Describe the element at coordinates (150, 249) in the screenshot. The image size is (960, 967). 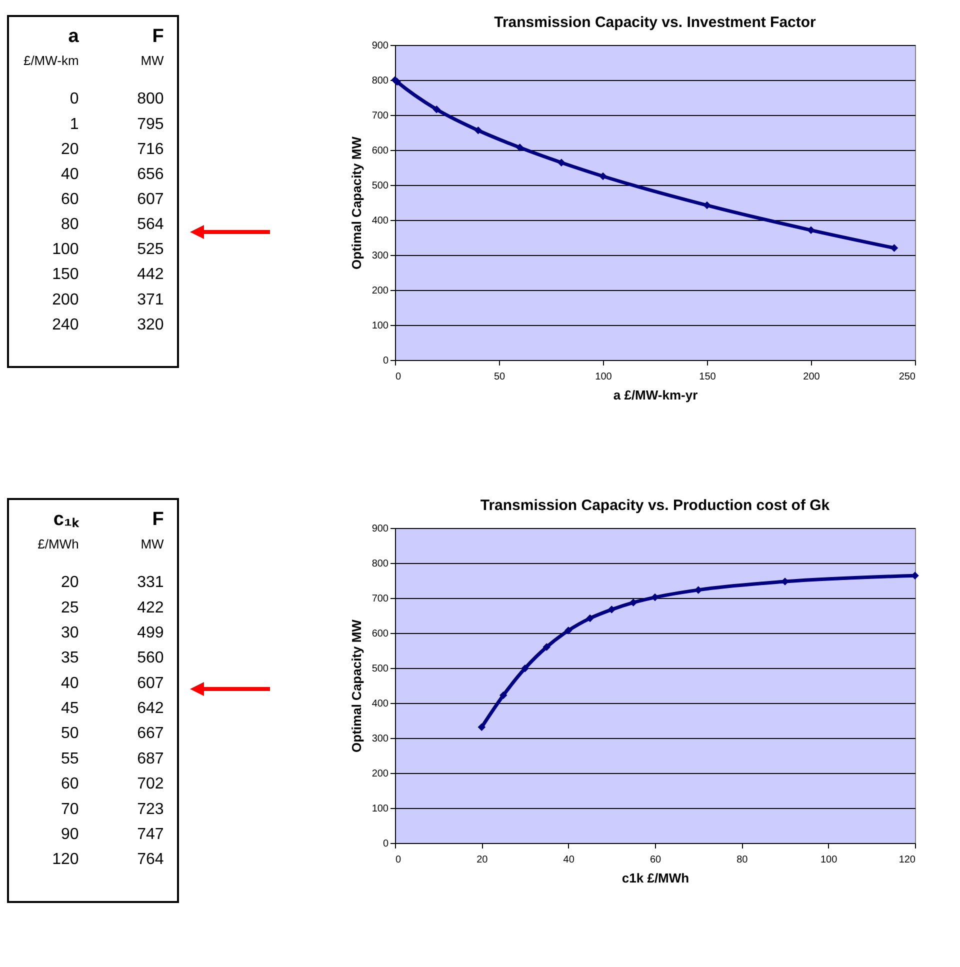
I see `data-label: 525` at that location.